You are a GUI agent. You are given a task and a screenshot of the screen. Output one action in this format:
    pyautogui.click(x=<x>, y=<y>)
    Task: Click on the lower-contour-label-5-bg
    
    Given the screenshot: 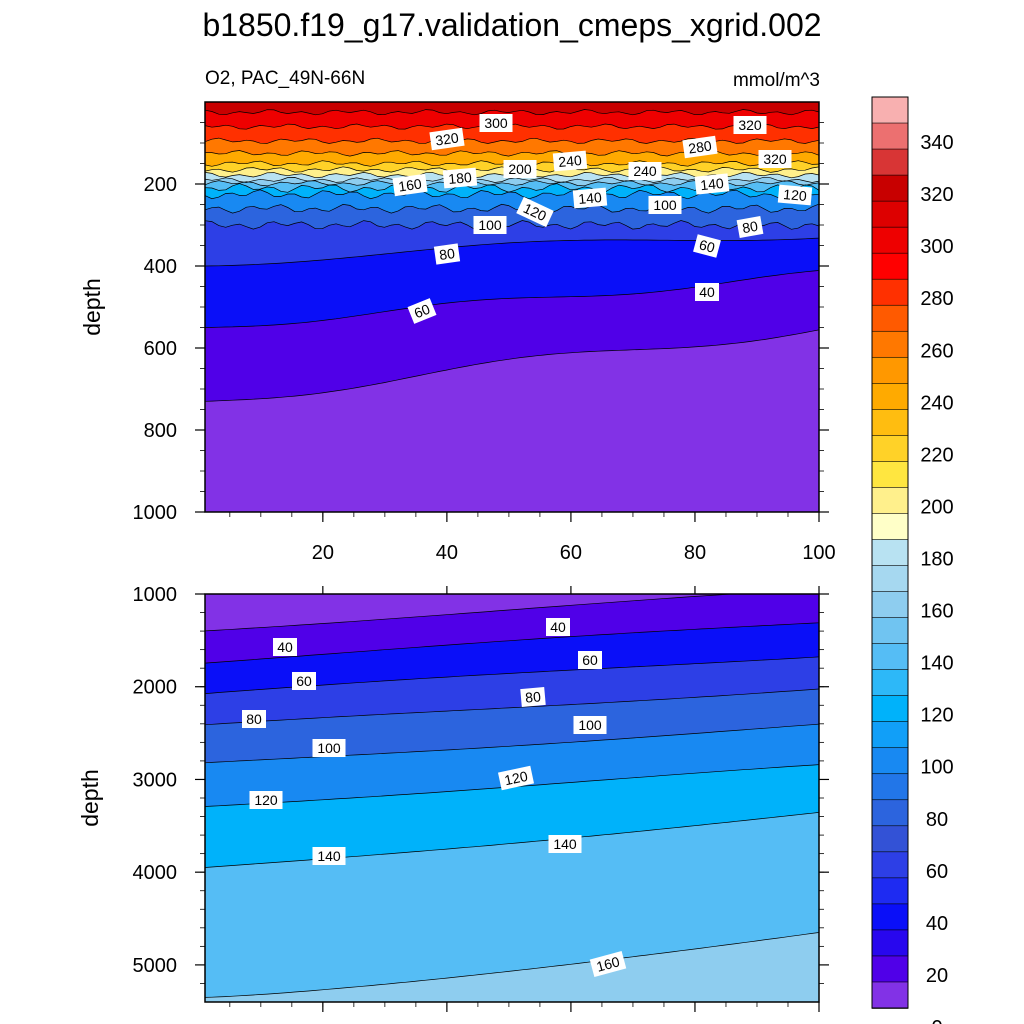 What is the action you would take?
    pyautogui.click(x=533, y=697)
    